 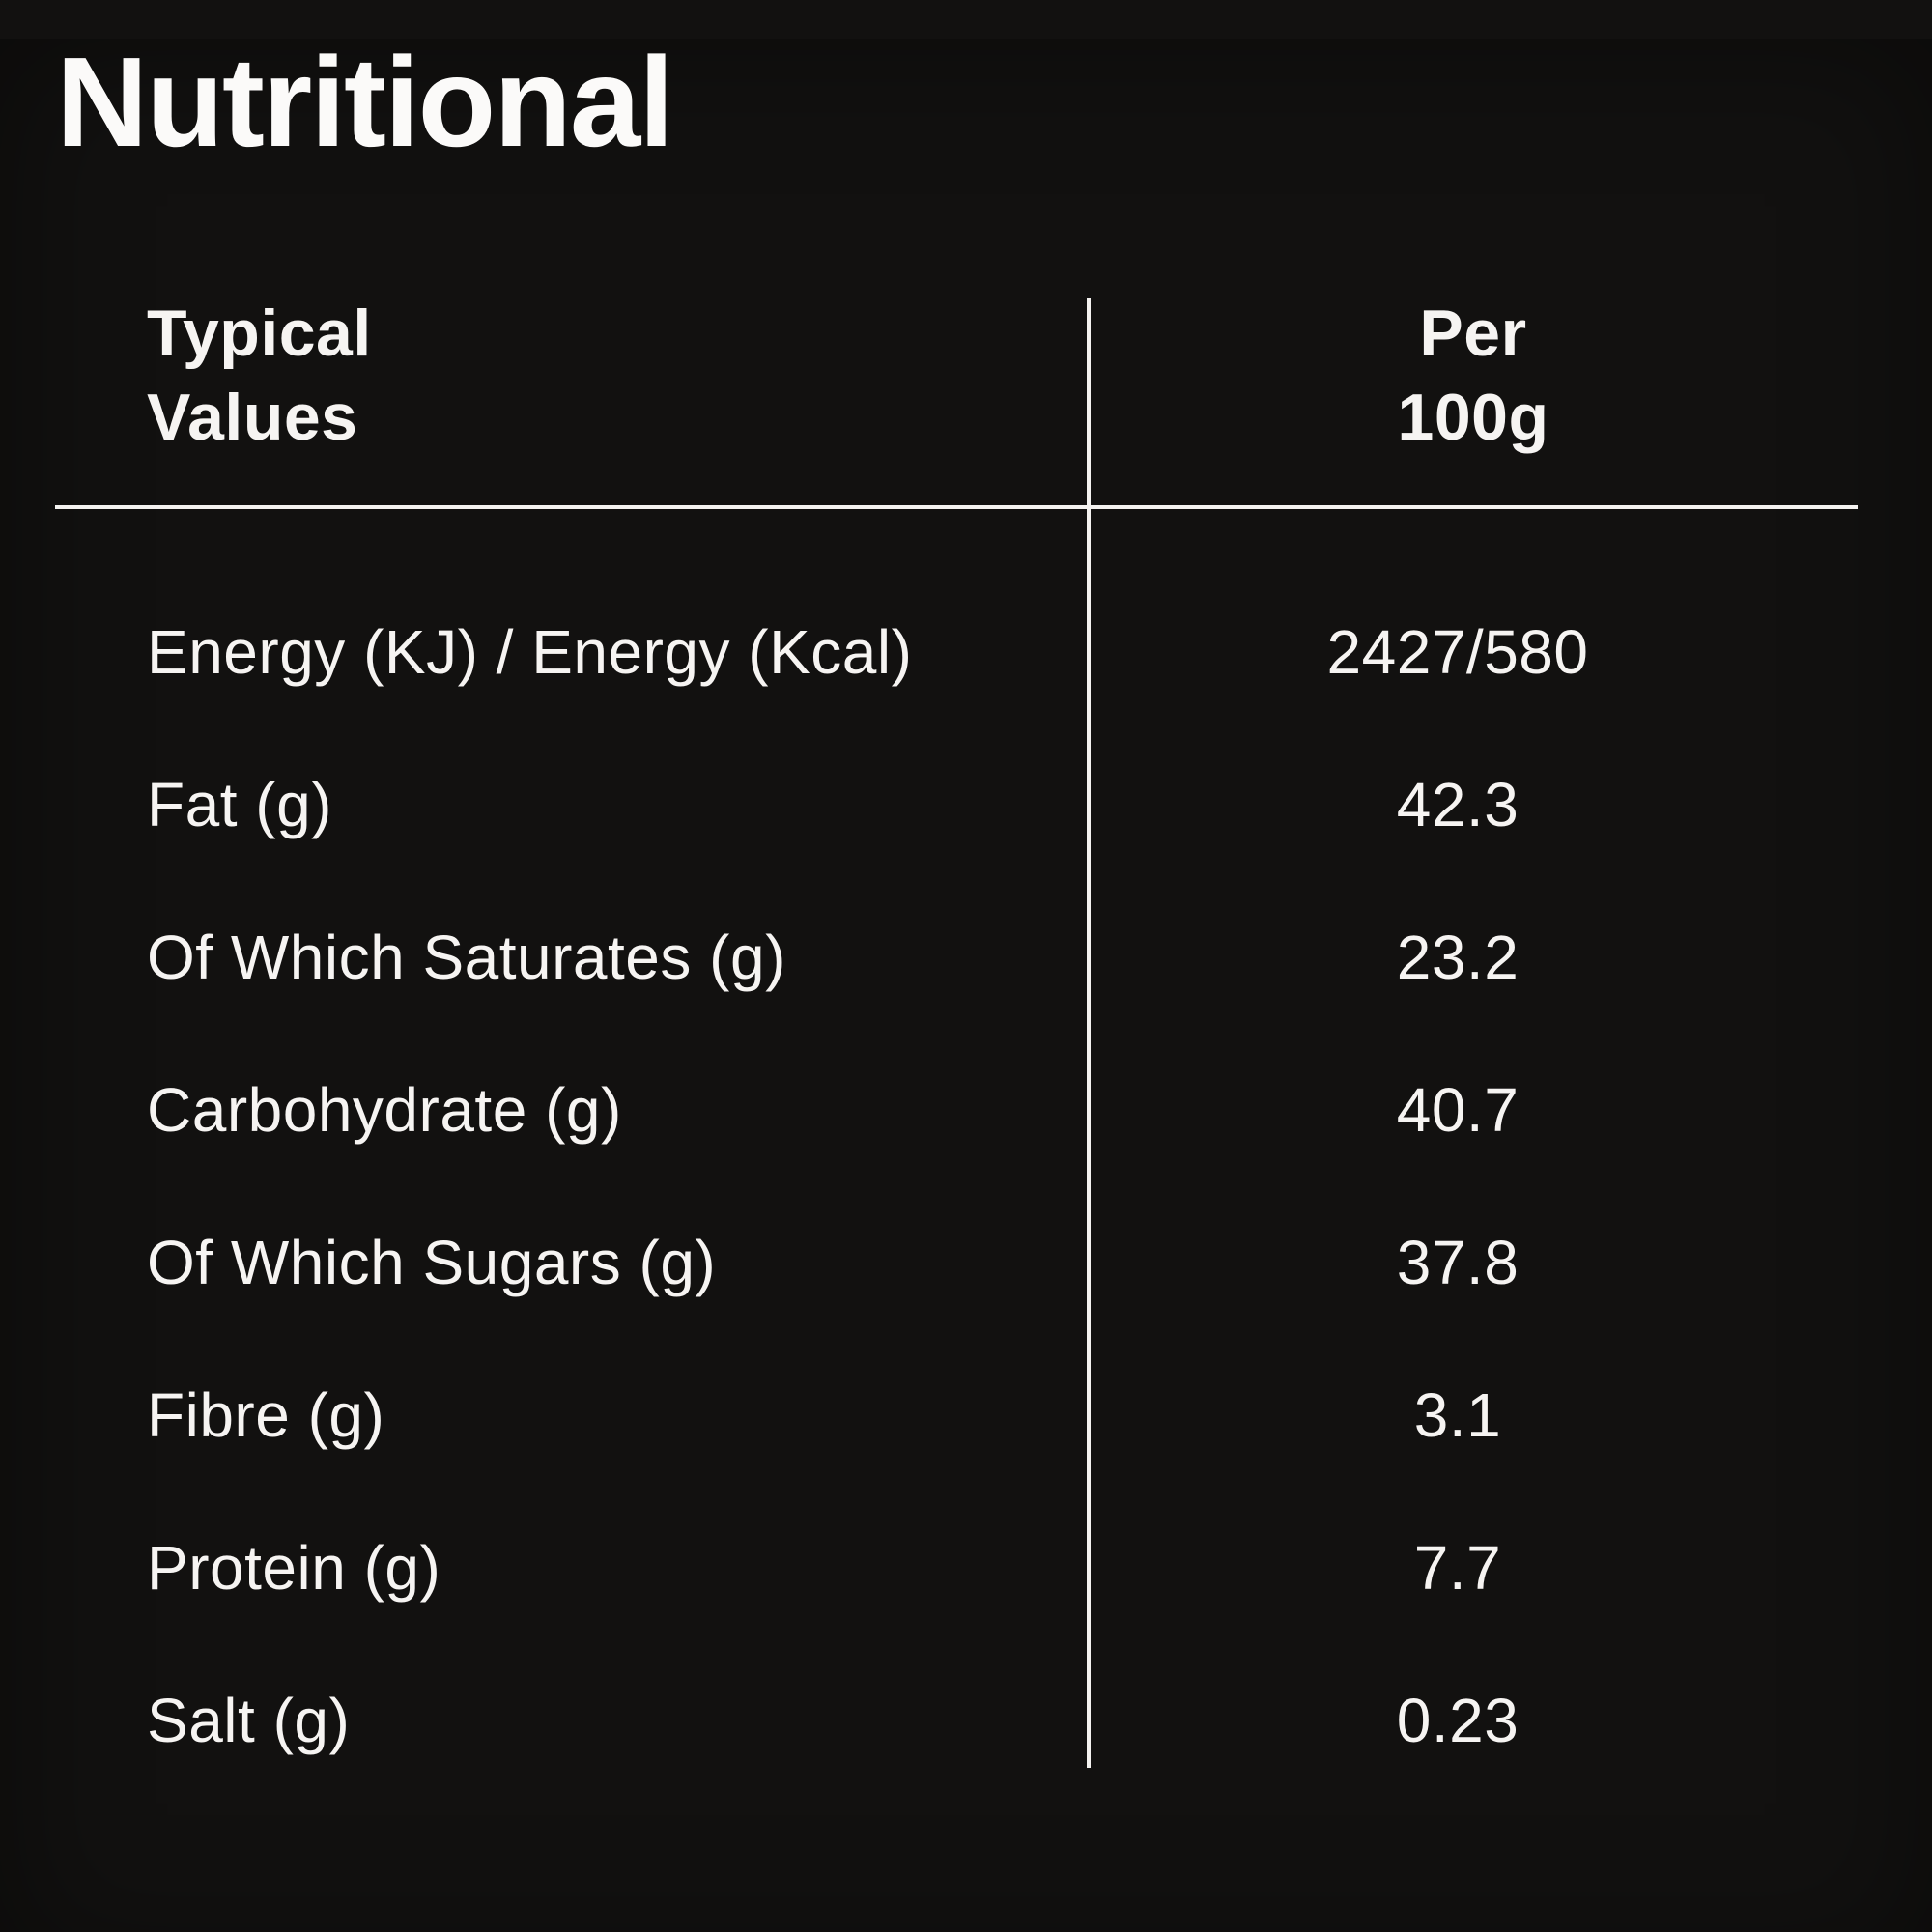 I want to click on row-value-carbohydrate: 40.7, so click(x=1458, y=1110).